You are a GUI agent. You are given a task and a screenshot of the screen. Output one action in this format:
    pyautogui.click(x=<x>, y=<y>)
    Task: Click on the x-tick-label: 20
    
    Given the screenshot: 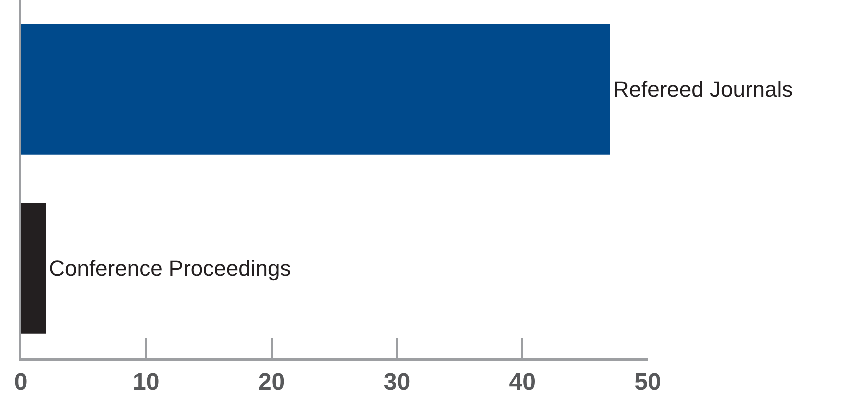 What is the action you would take?
    pyautogui.click(x=272, y=382)
    